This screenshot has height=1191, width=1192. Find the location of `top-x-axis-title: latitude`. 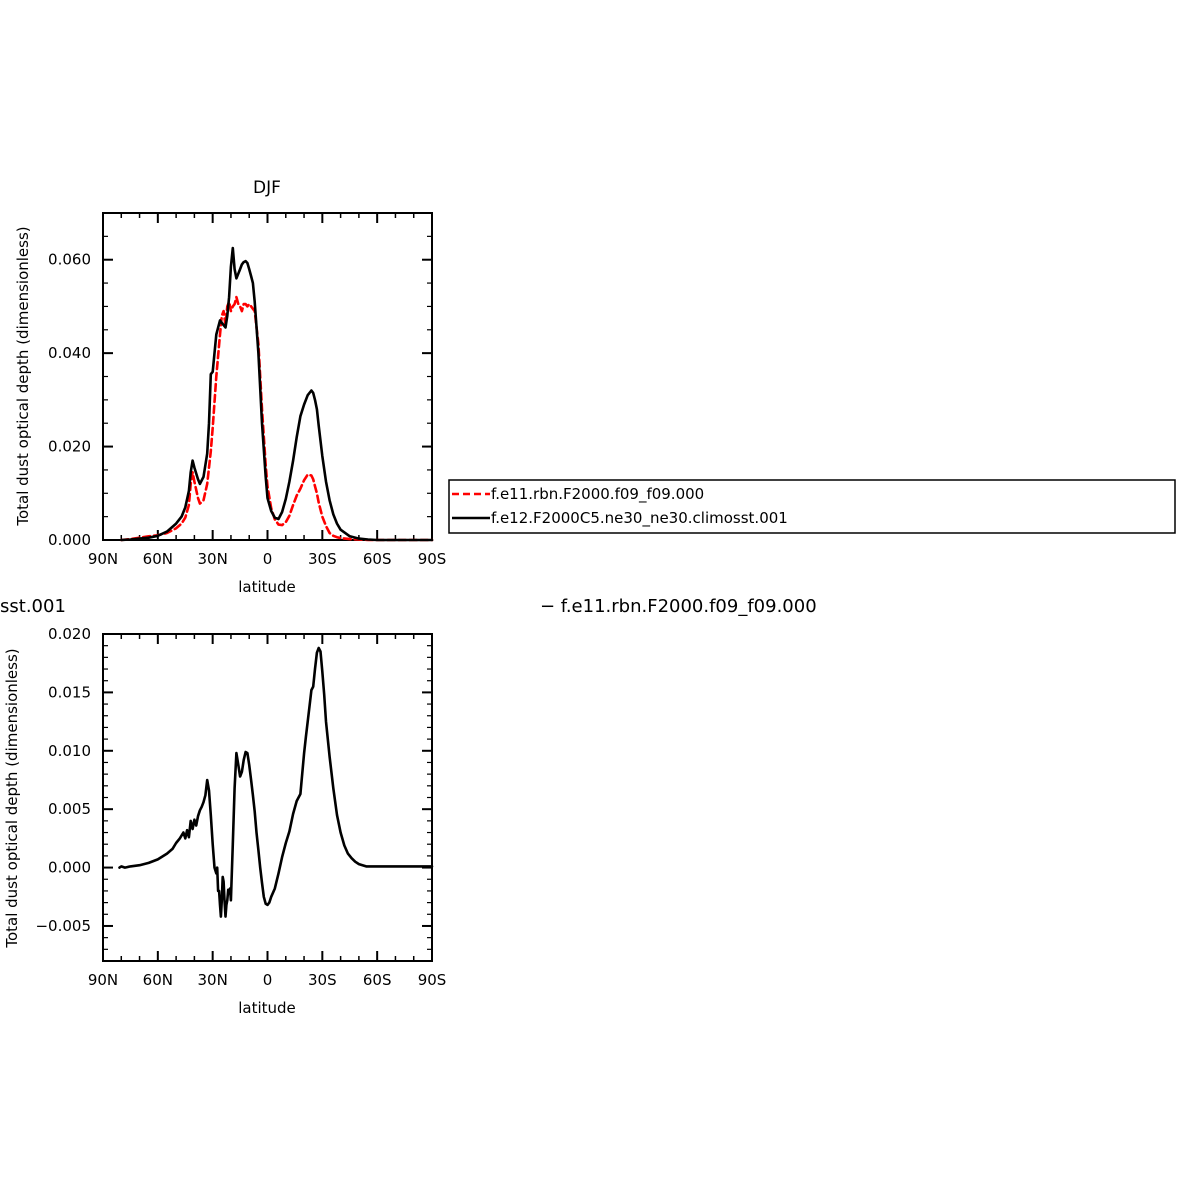

top-x-axis-title: latitude is located at coordinates (267, 587).